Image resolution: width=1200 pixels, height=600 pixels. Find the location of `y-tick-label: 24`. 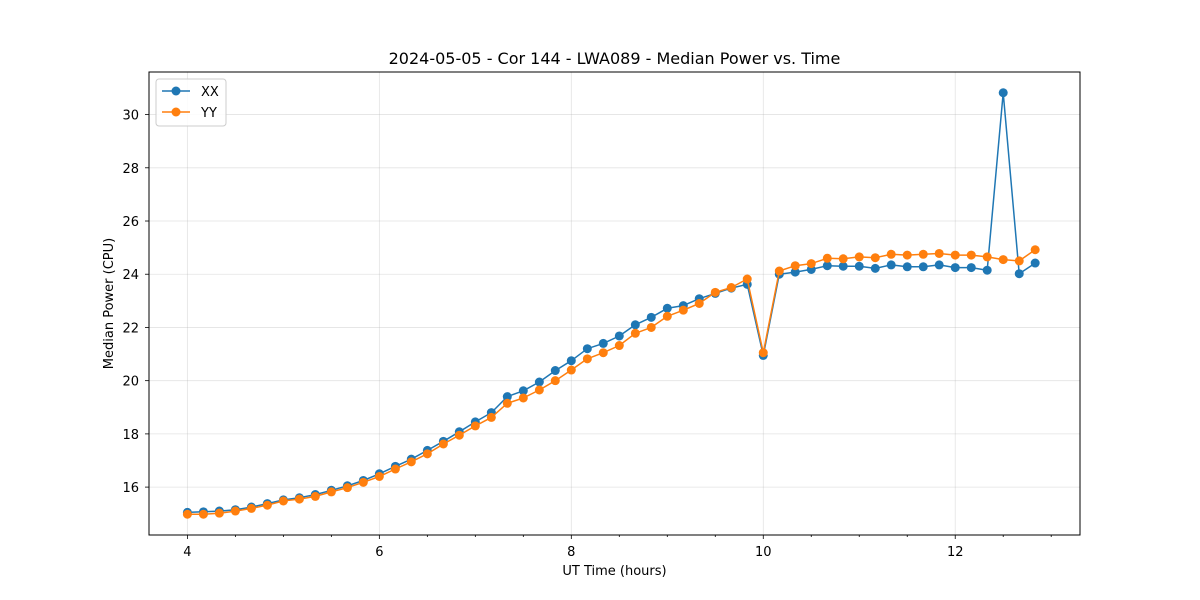

y-tick-label: 24 is located at coordinates (130, 275).